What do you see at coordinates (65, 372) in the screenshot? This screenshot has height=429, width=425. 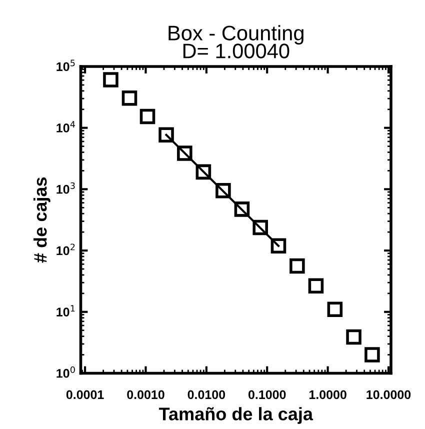 I see `y-tick-label: 10$^{0}$` at bounding box center [65, 372].